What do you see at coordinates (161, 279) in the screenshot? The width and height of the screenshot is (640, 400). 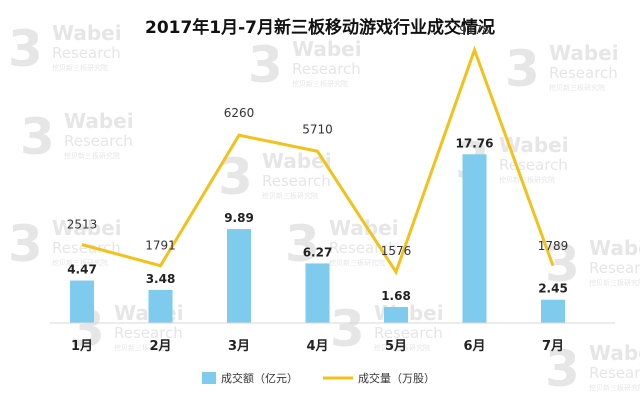 I see `bar-value-label: 3.48` at bounding box center [161, 279].